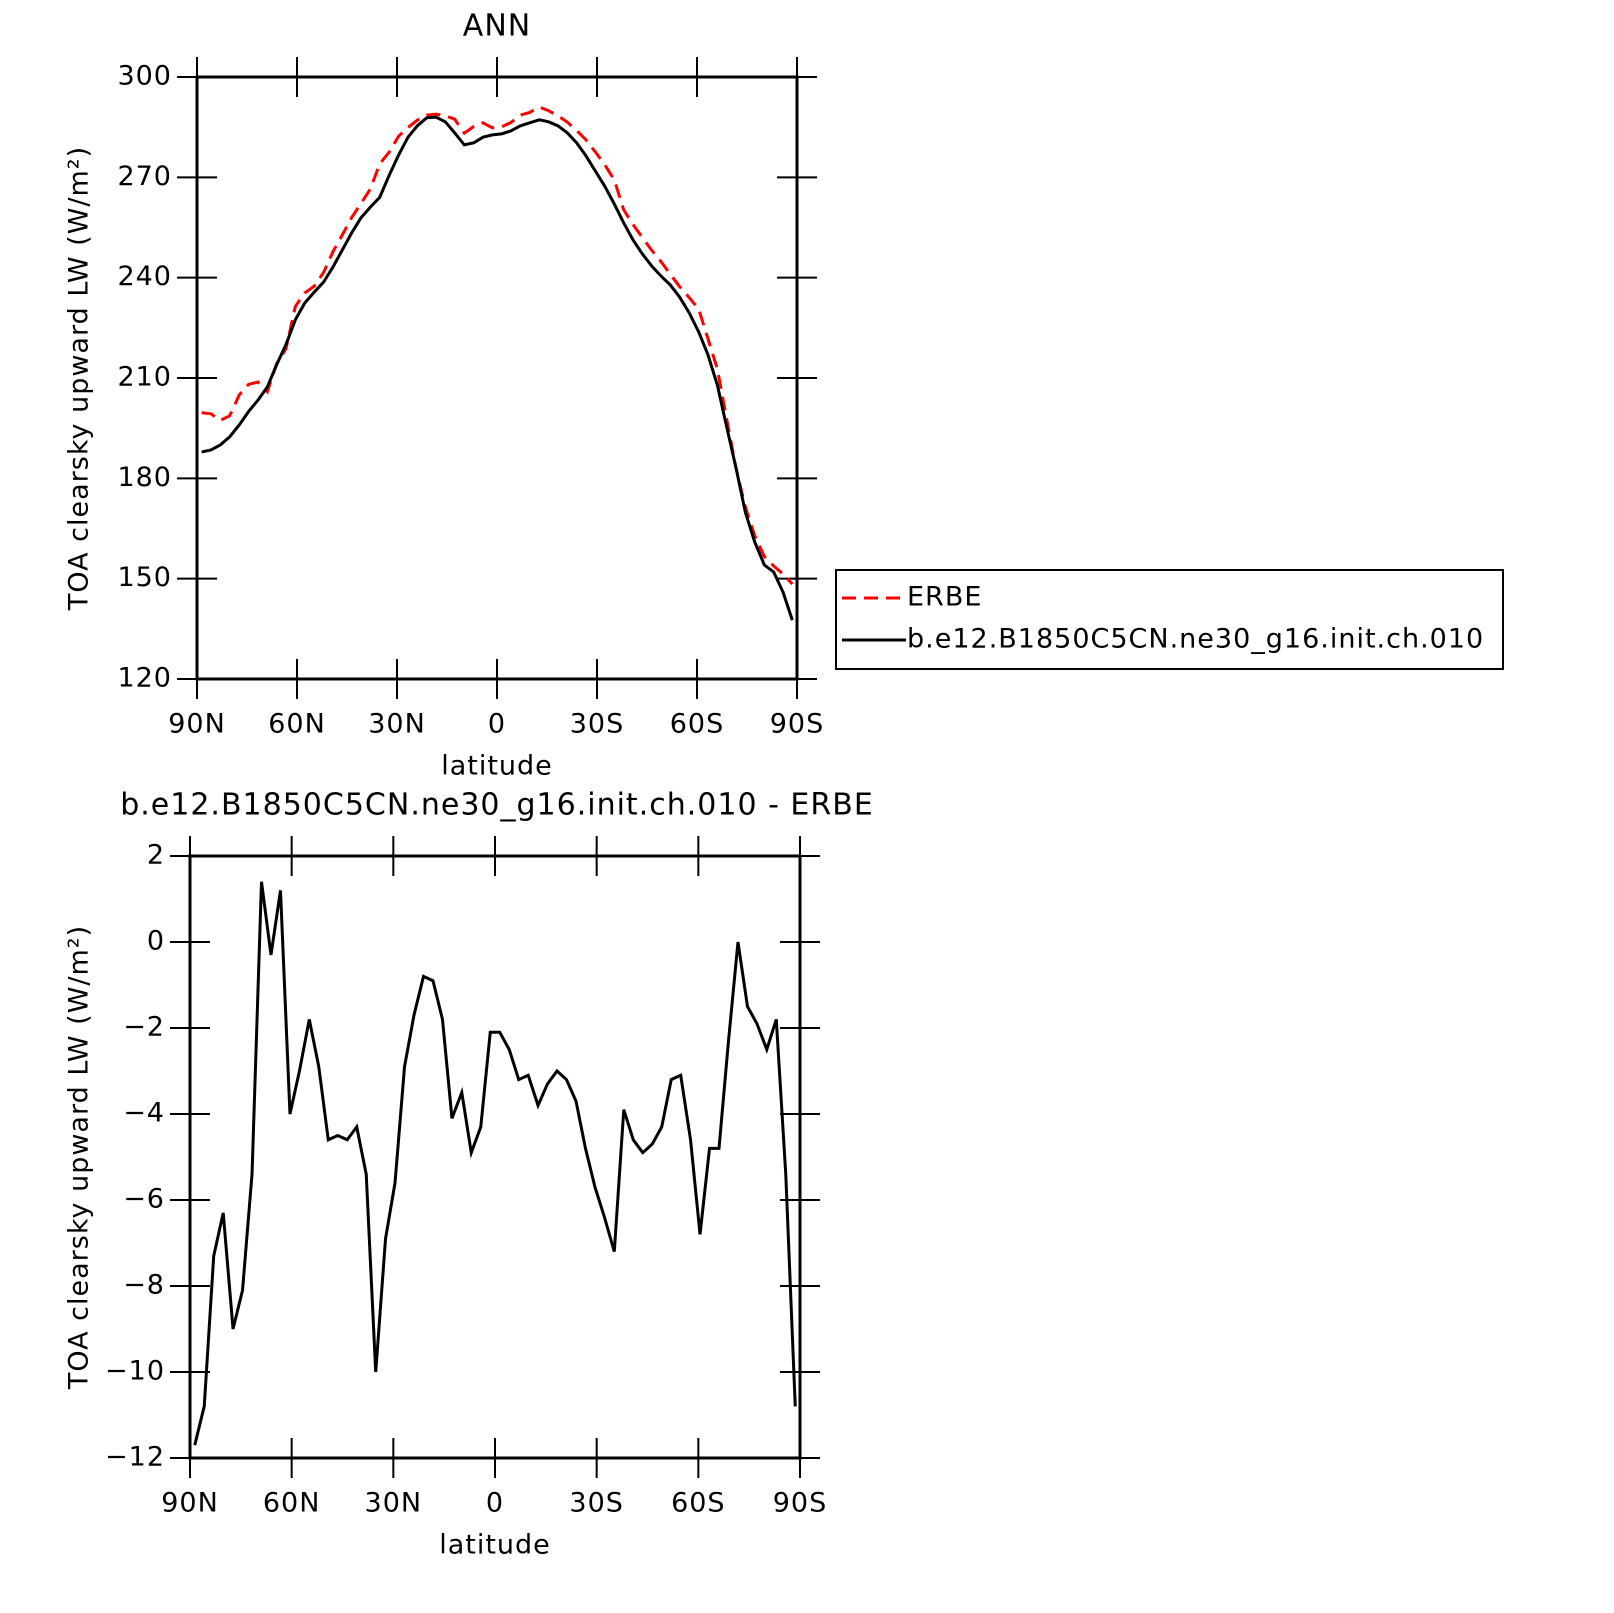  I want to click on legend-label: b.e12.B1850C5CN.ne30_g16.init.ch.010, so click(1195, 639).